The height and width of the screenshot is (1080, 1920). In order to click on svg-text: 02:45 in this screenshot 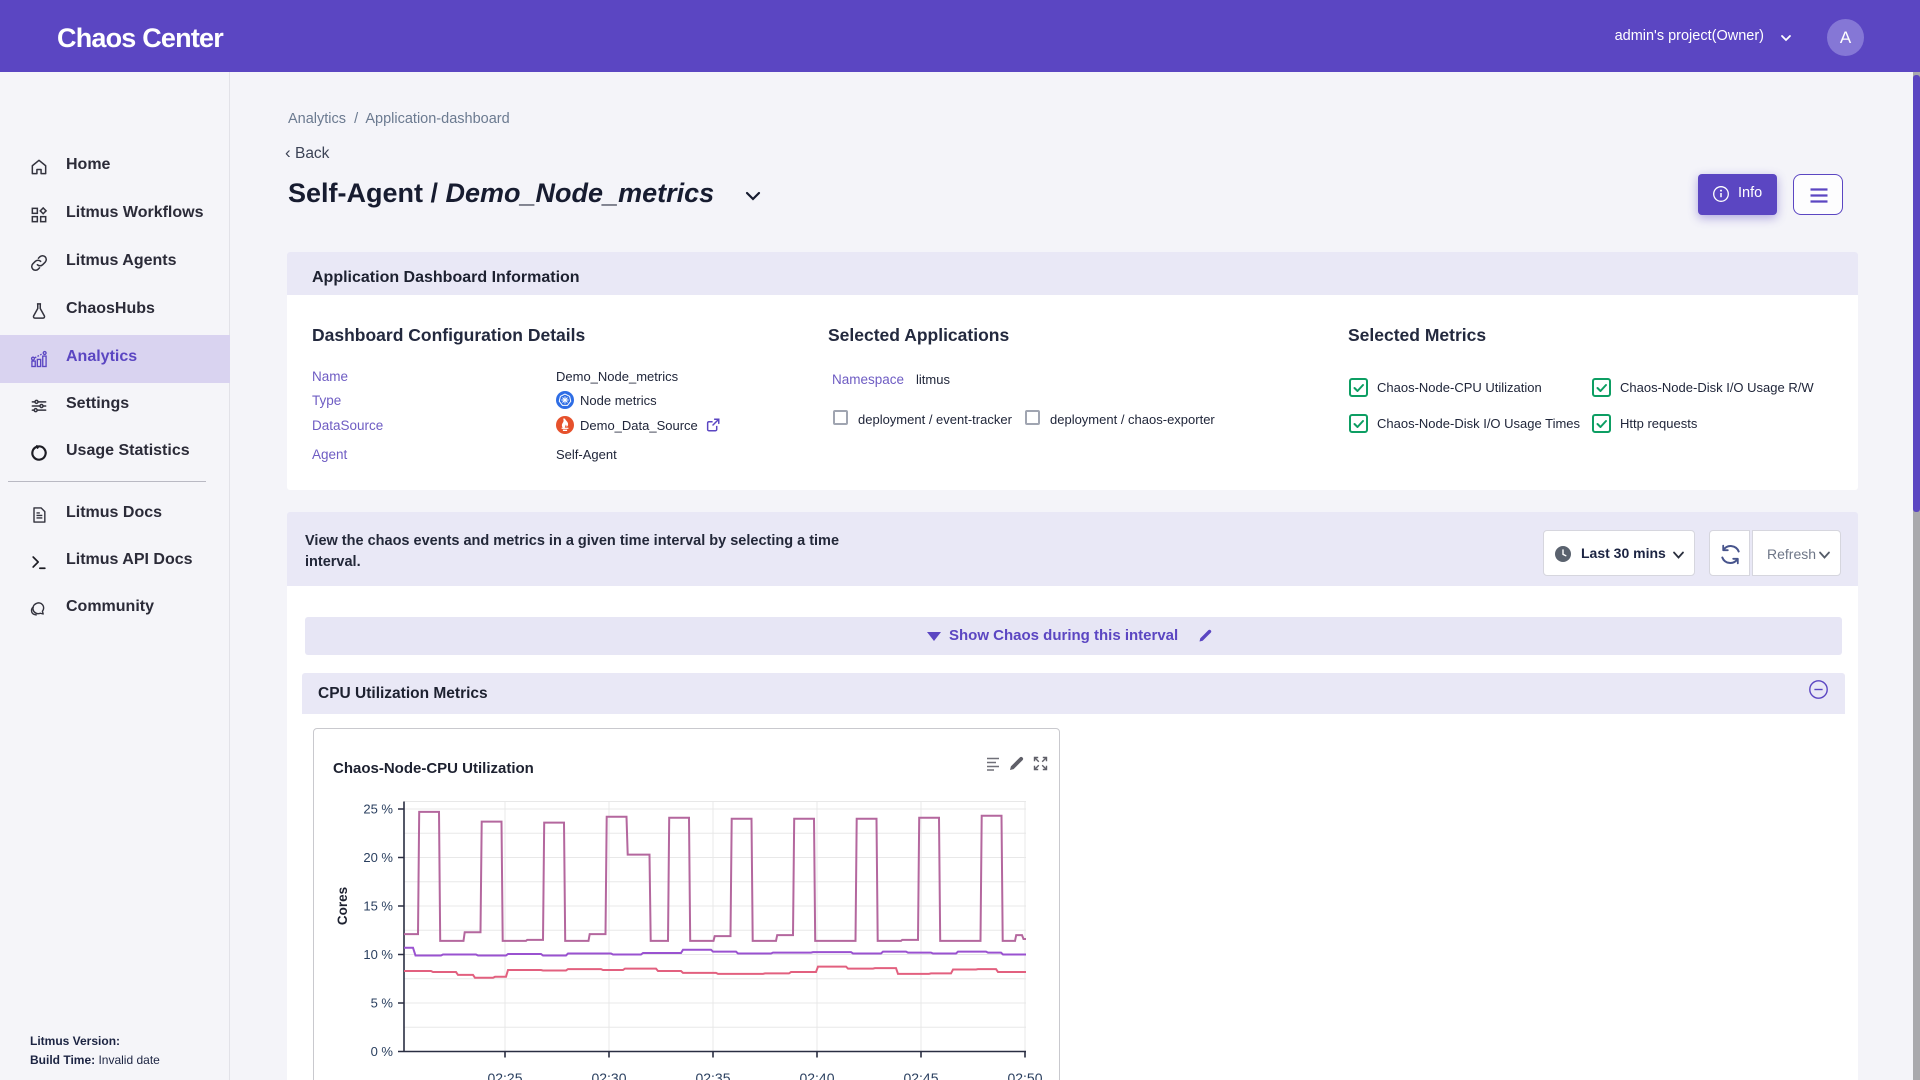, I will do `click(920, 1075)`.